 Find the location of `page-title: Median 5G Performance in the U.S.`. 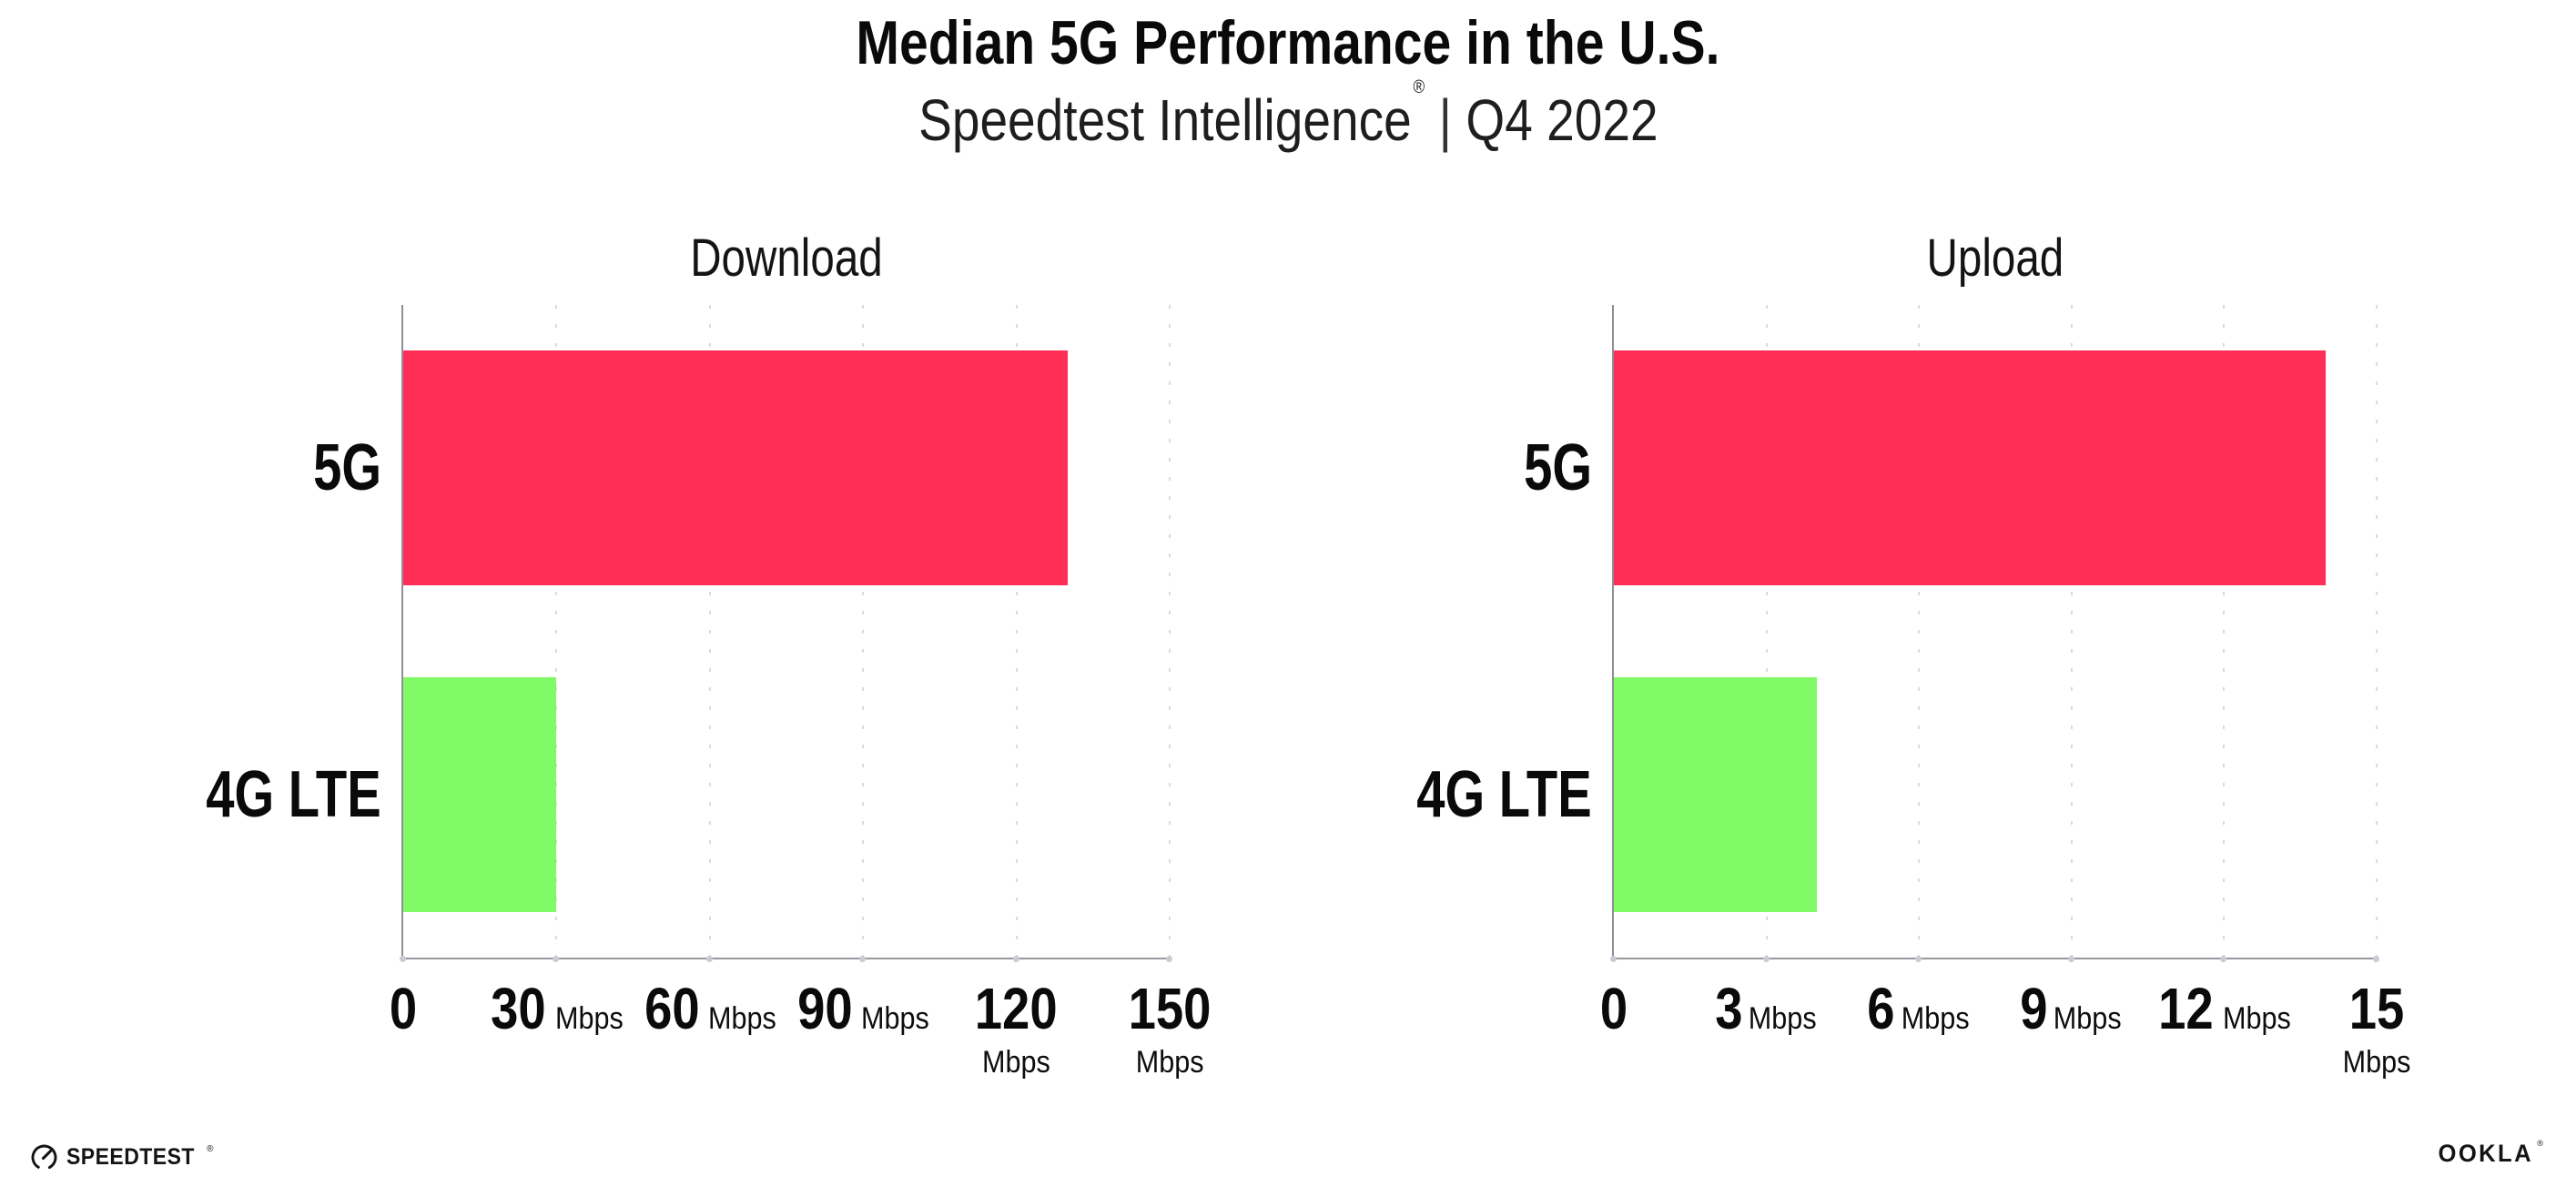

page-title: Median 5G Performance in the U.S. is located at coordinates (1288, 42).